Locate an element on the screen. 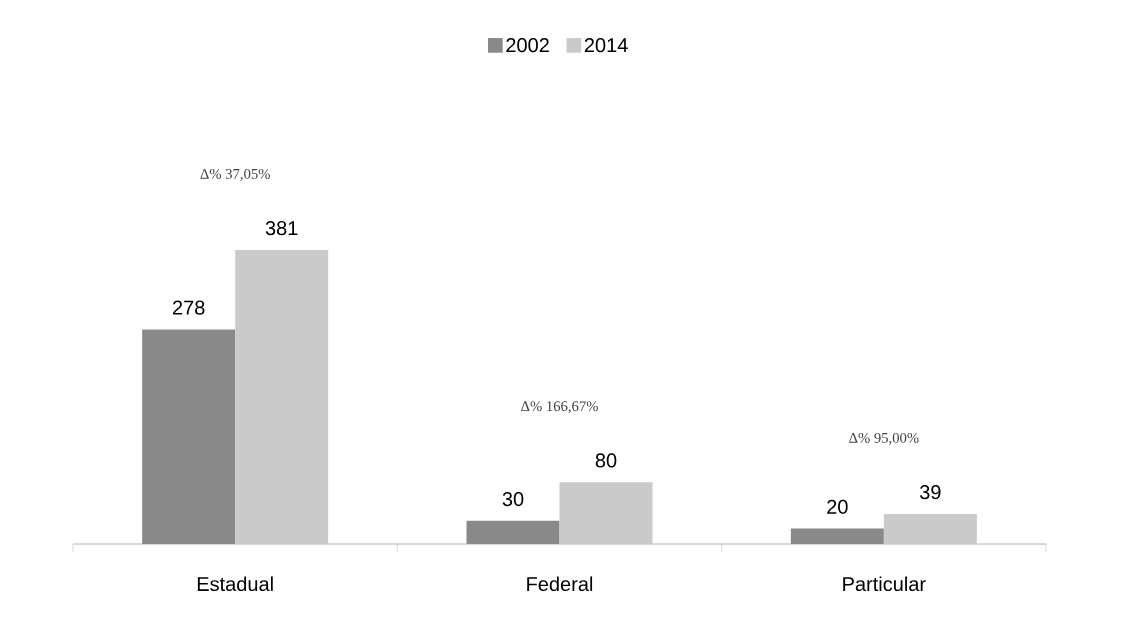 The image size is (1141, 617). annotation: Δ% 95,00% is located at coordinates (884, 438).